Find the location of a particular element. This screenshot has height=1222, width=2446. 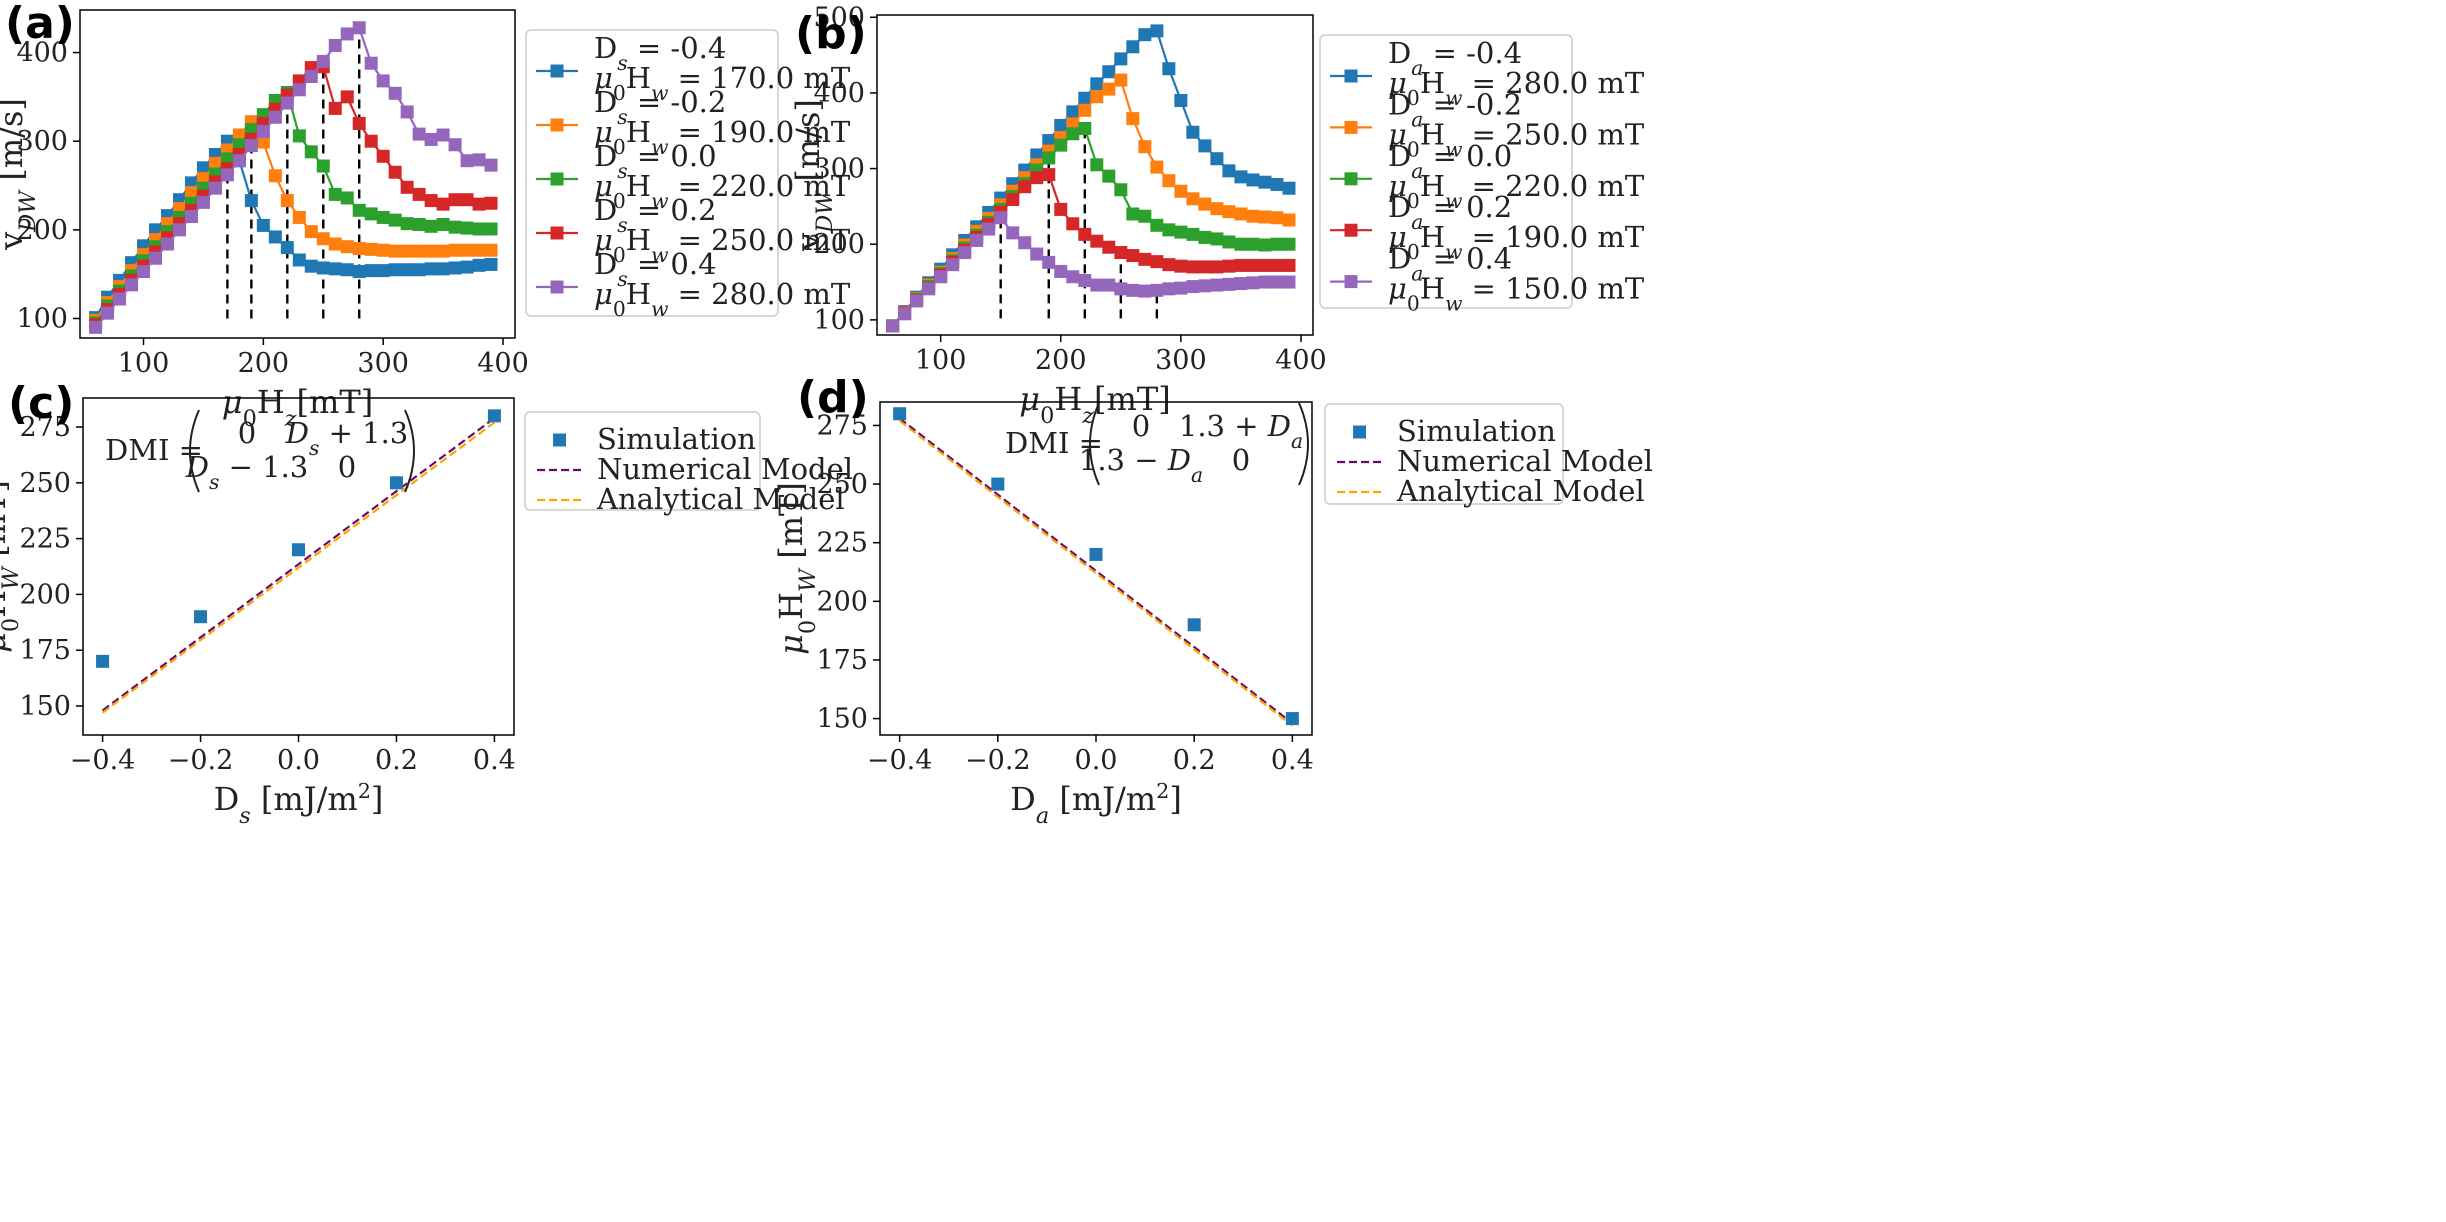

legend-label: Da = 0.4 is located at coordinates (1450, 264).